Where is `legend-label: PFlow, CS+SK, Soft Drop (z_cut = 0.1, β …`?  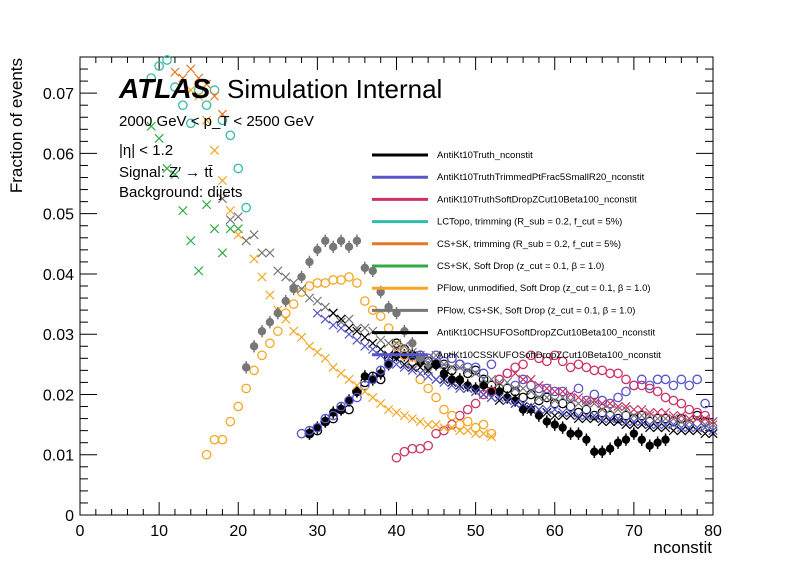 legend-label: PFlow, CS+SK, Soft Drop (z_cut = 0.1, β … is located at coordinates (536, 310).